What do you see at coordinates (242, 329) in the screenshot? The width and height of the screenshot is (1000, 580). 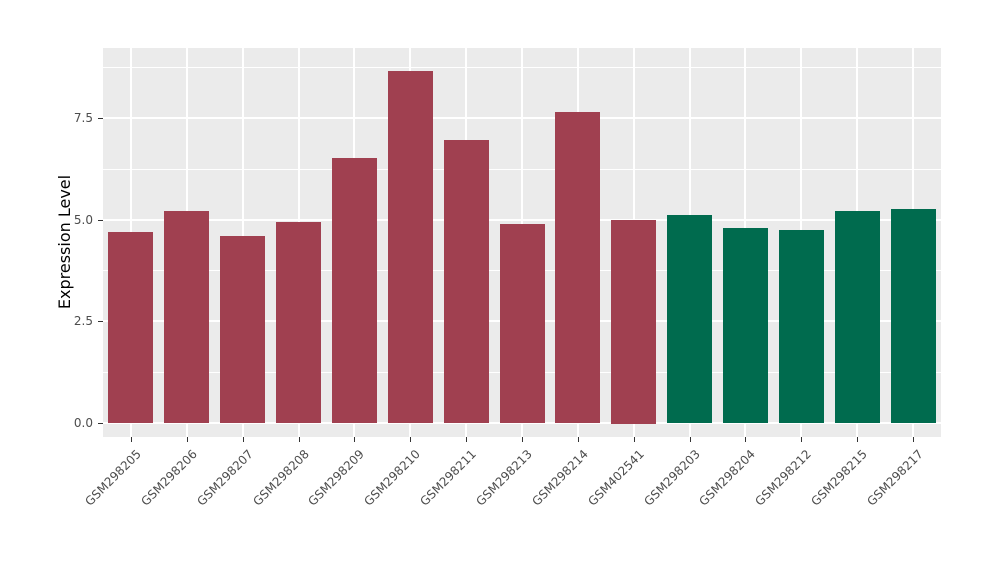 I see `bar-GSM298207` at bounding box center [242, 329].